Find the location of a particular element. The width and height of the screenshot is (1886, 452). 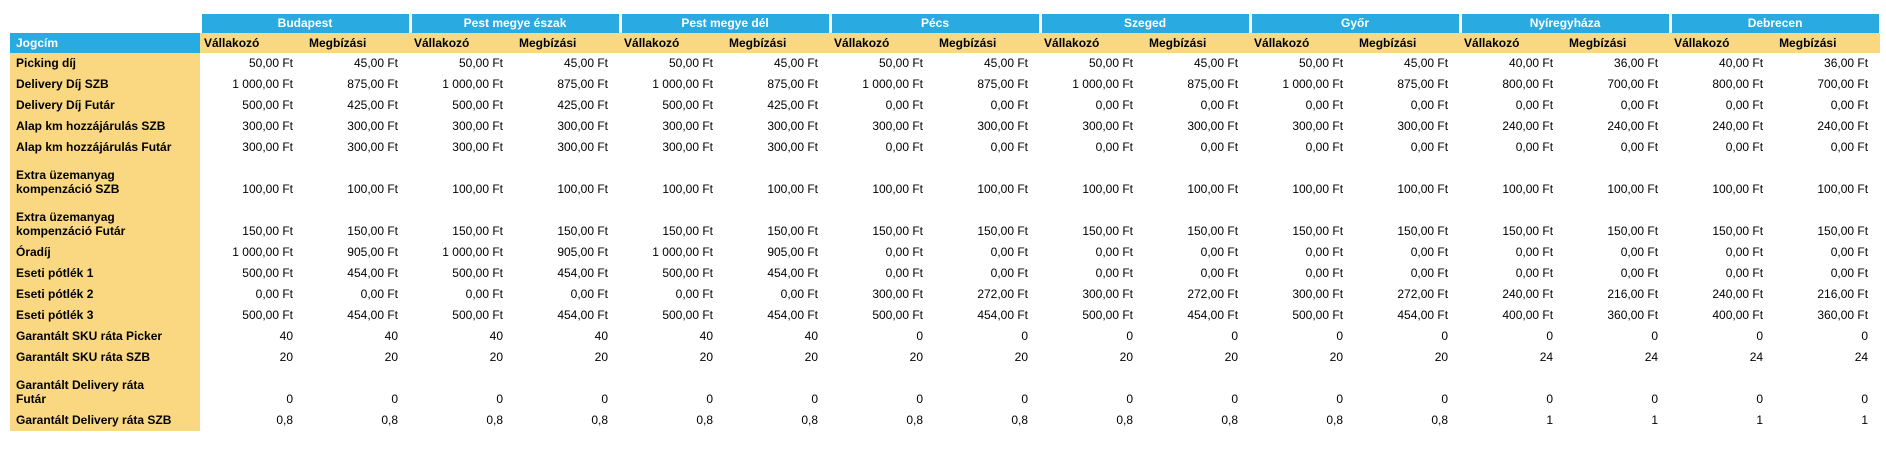

region-header-cell: Pest megye észak is located at coordinates (515, 23).